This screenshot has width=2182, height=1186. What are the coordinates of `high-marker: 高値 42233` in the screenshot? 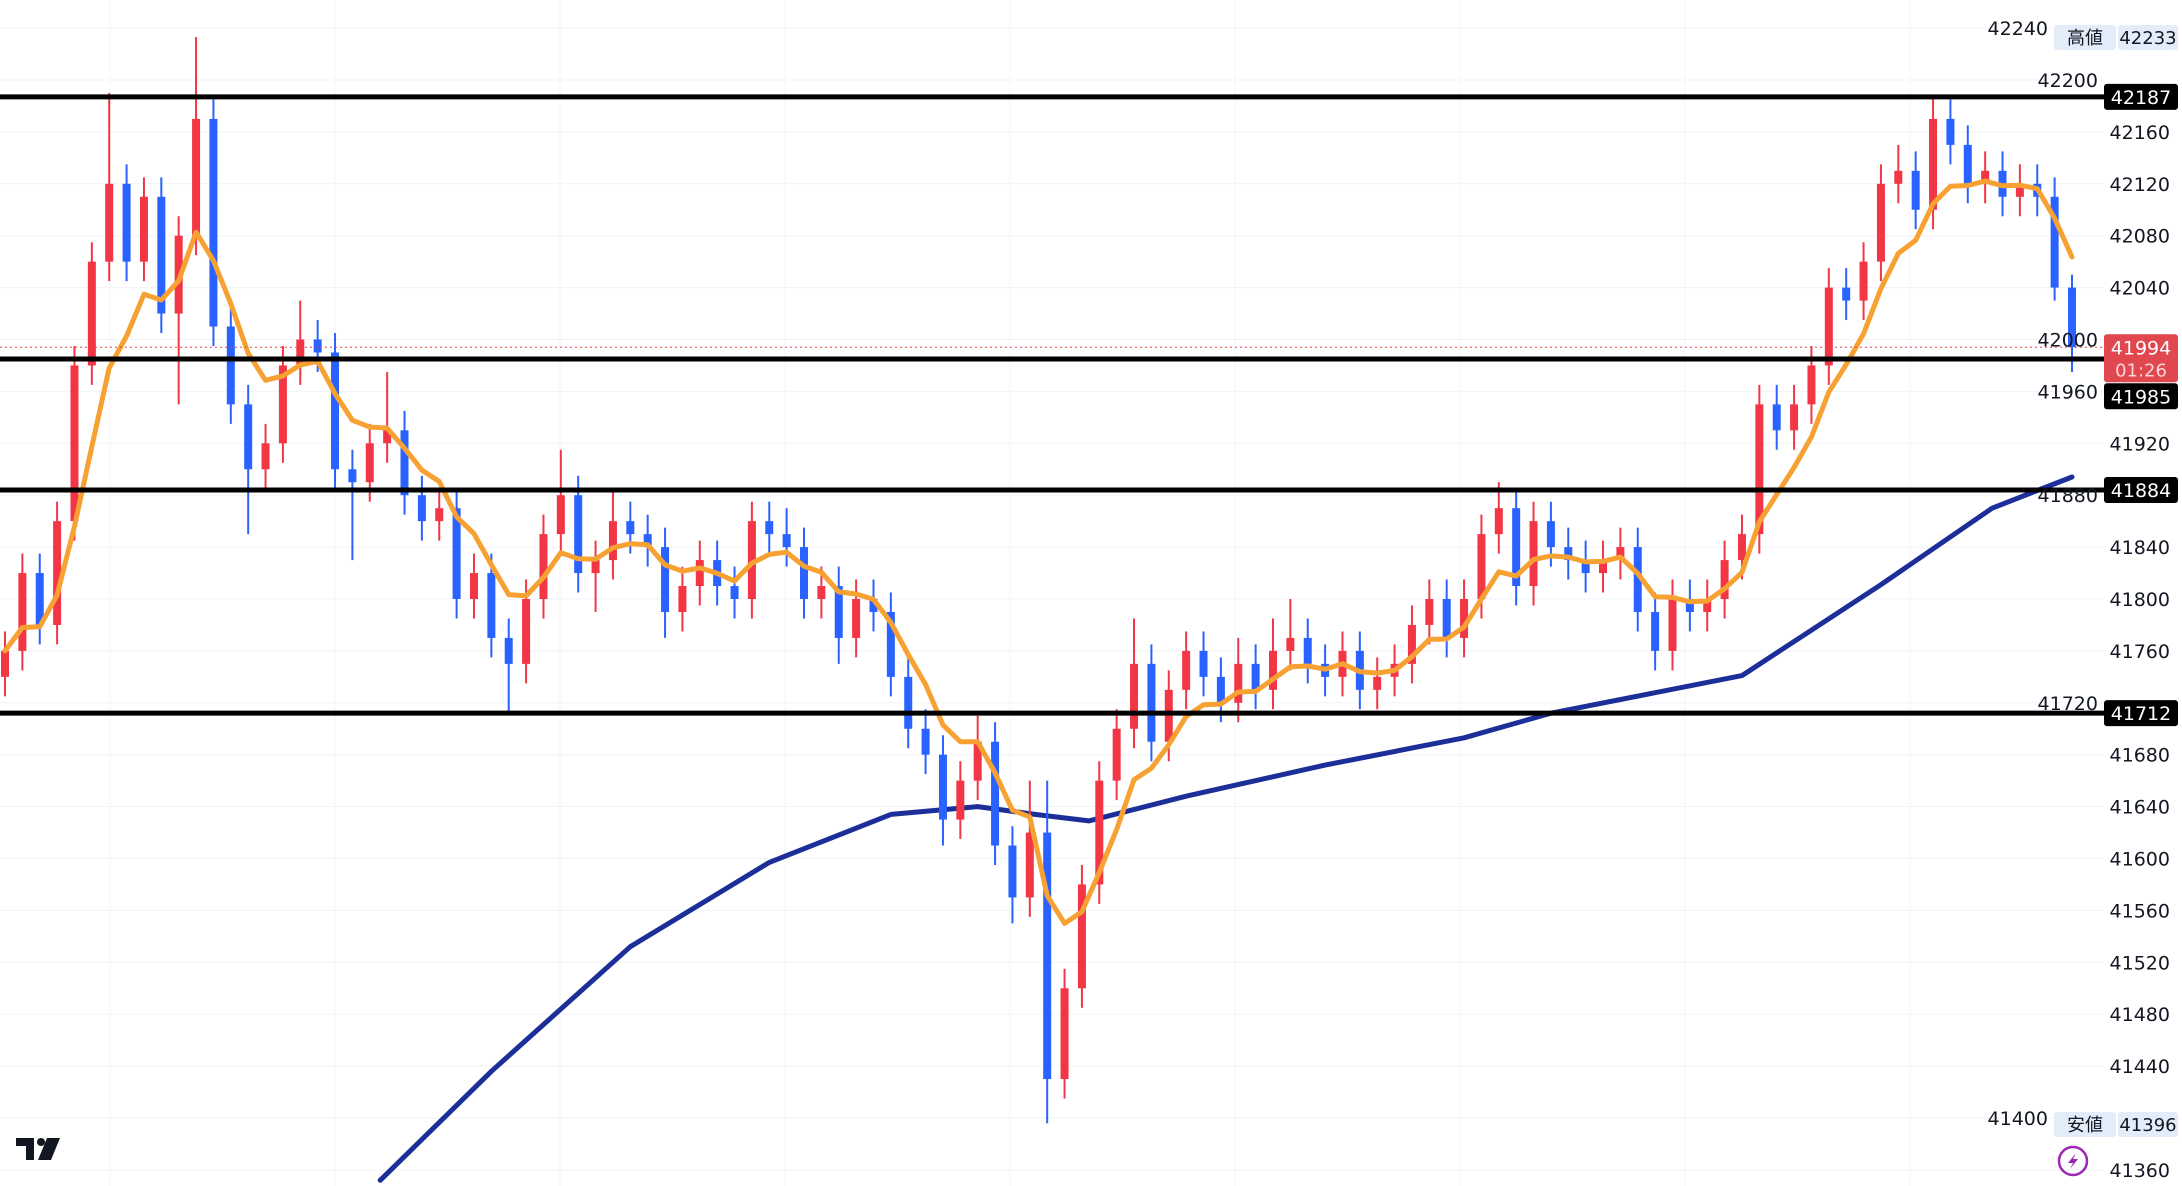 It's located at (2116, 37).